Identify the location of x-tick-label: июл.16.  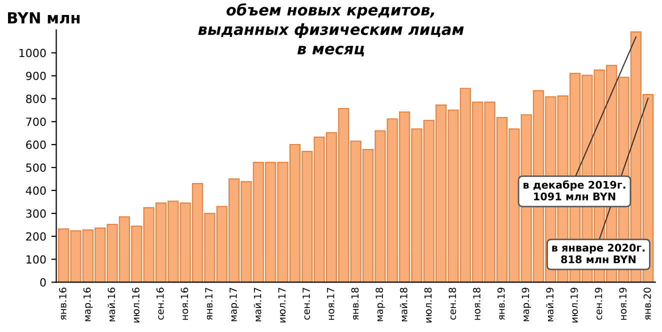
(136, 305).